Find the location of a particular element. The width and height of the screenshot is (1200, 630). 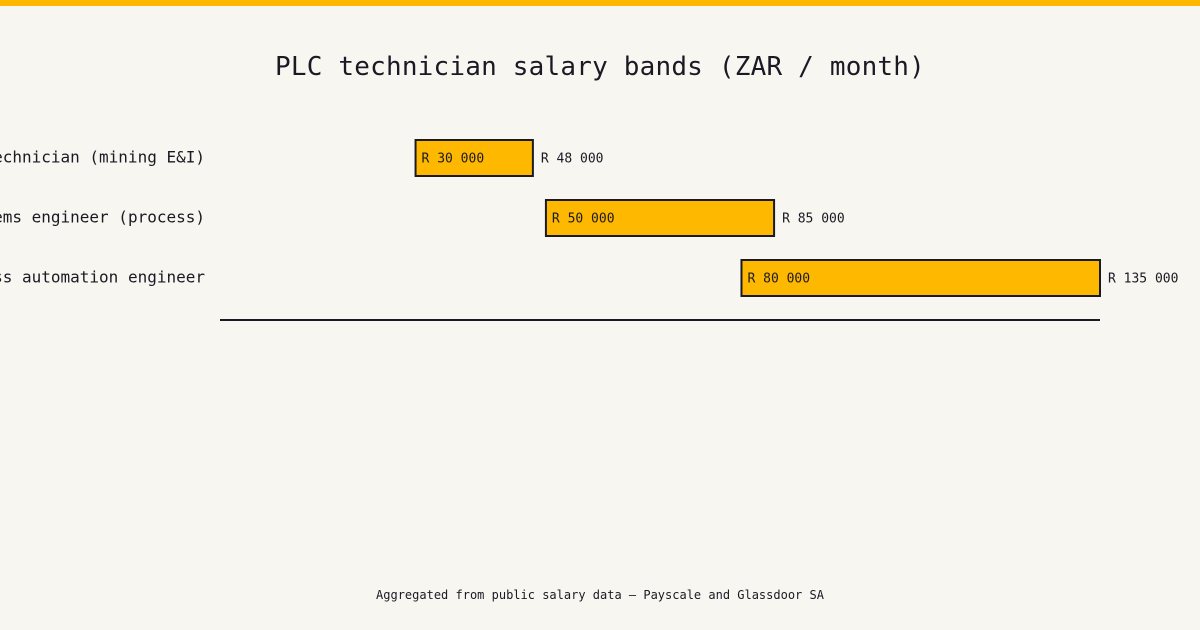

high-value-label: R 85 000 is located at coordinates (813, 219).